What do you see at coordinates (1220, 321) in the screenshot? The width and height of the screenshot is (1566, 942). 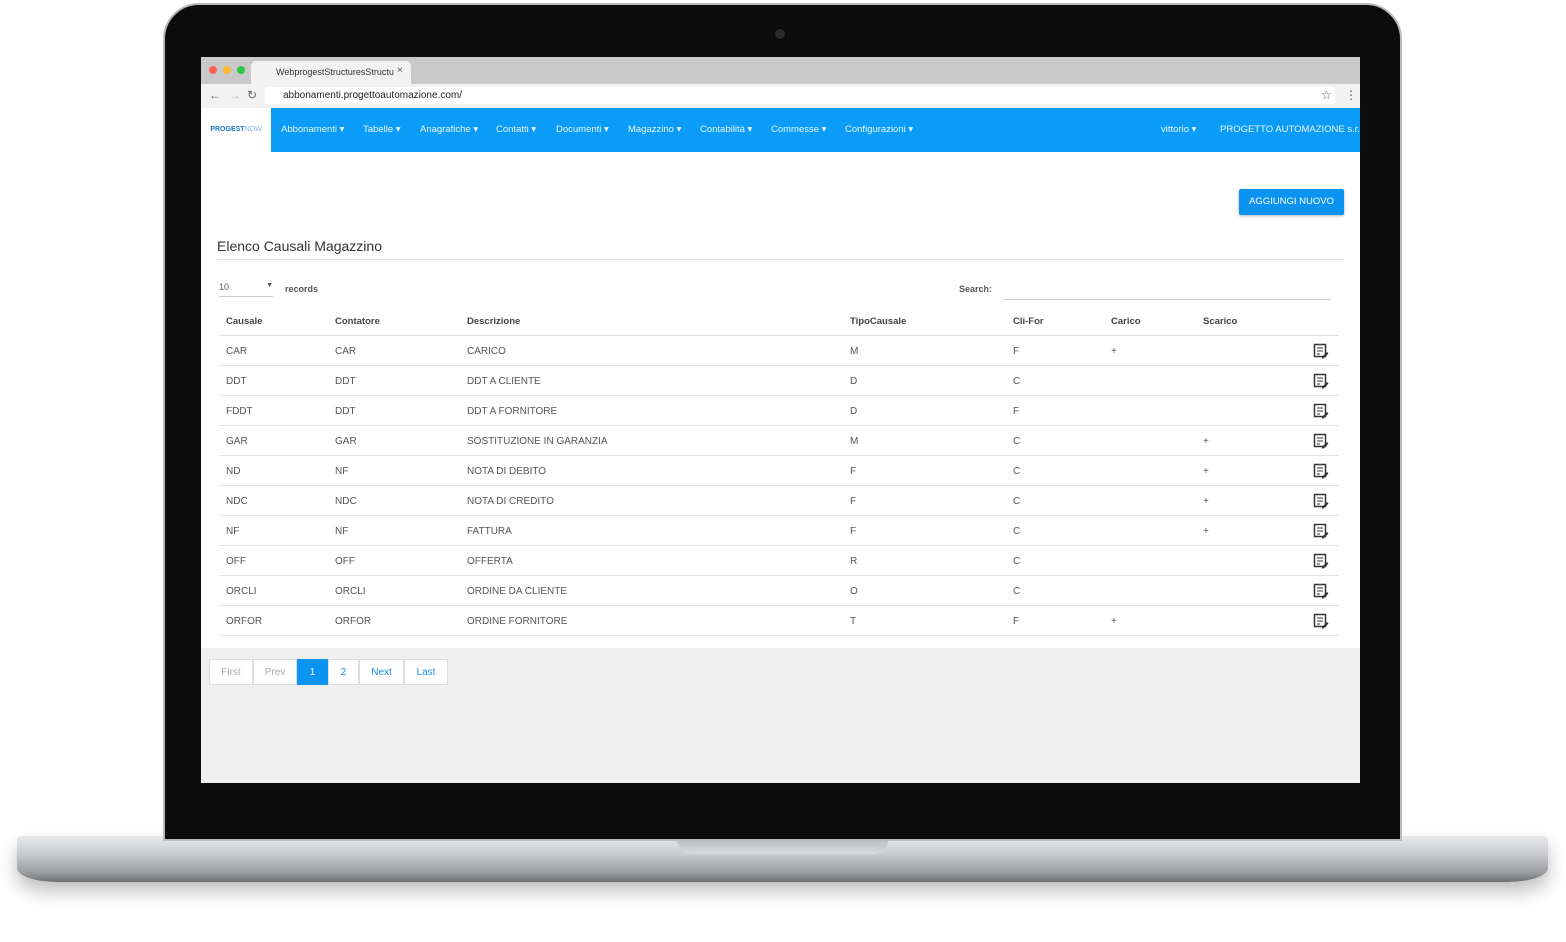 I see `table-header: Scarico` at bounding box center [1220, 321].